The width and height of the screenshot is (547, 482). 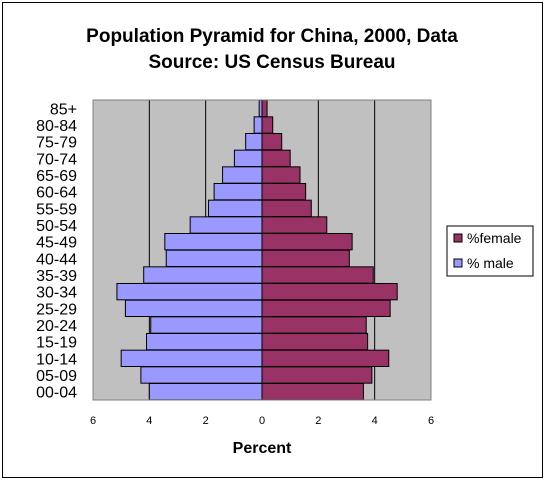 I want to click on category-label: 25-29, so click(x=56, y=309).